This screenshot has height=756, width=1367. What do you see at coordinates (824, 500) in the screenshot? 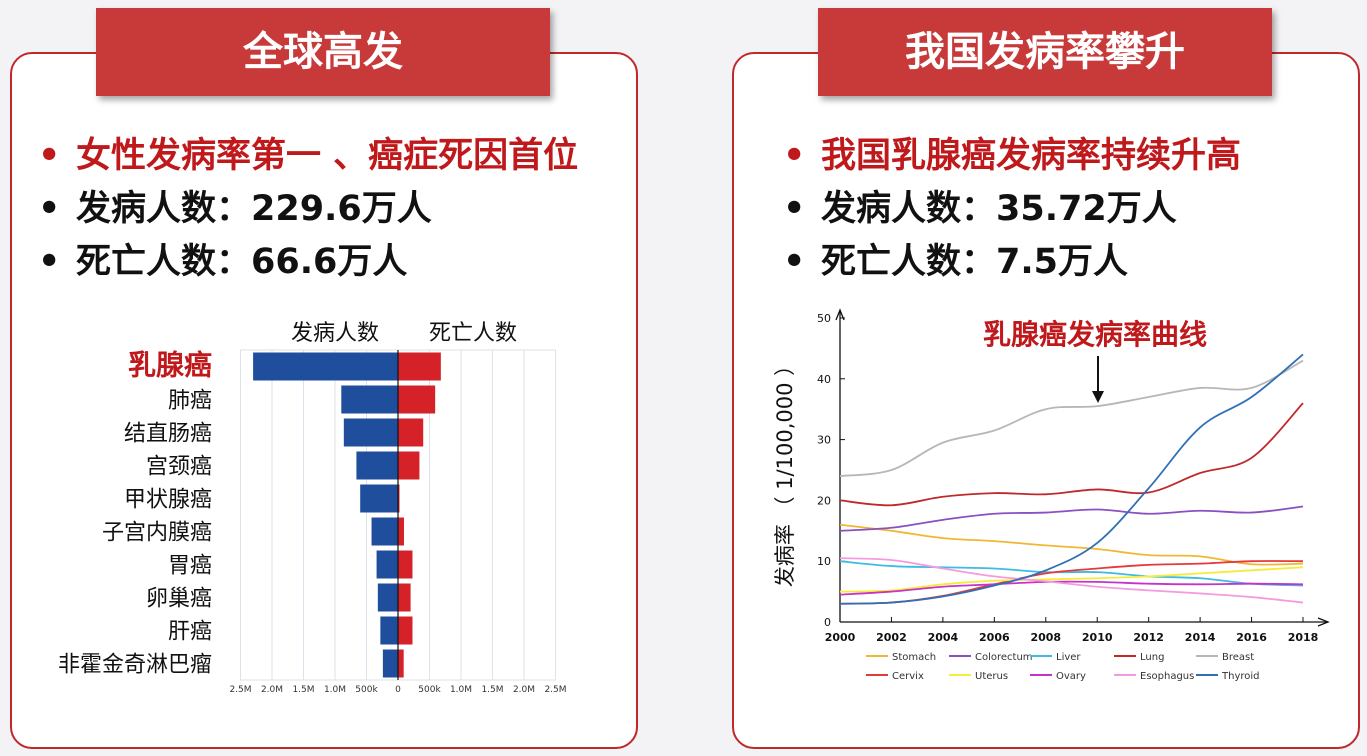
I see `y-tick-label: 20` at bounding box center [824, 500].